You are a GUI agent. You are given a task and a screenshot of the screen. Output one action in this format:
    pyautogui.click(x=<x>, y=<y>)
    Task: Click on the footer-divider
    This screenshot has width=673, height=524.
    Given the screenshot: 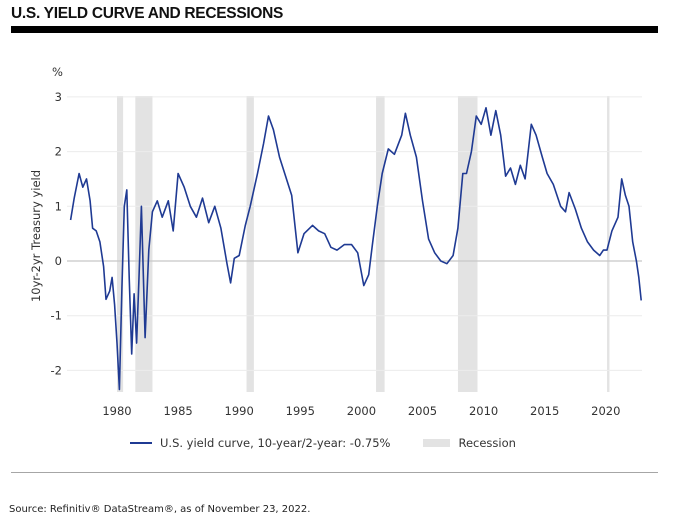 What is the action you would take?
    pyautogui.click(x=334, y=472)
    